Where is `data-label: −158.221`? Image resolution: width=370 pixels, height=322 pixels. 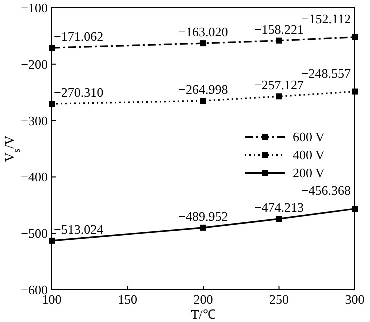
data-label: −158.221 is located at coordinates (279, 29).